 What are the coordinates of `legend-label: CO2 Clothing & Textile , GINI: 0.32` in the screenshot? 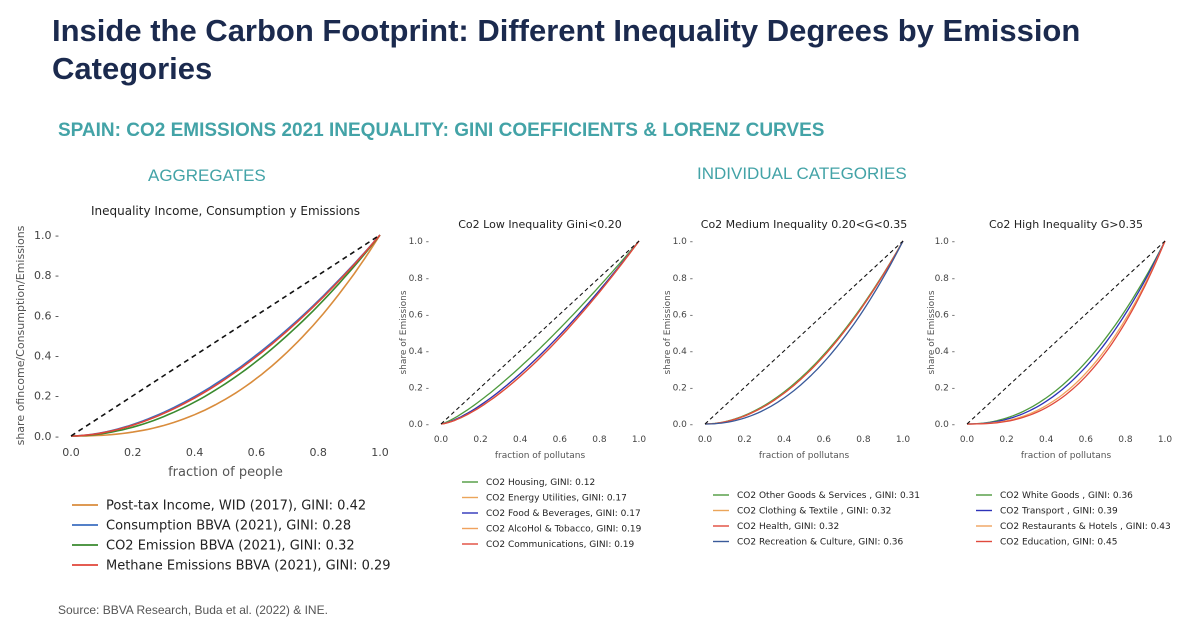 It's located at (814, 512).